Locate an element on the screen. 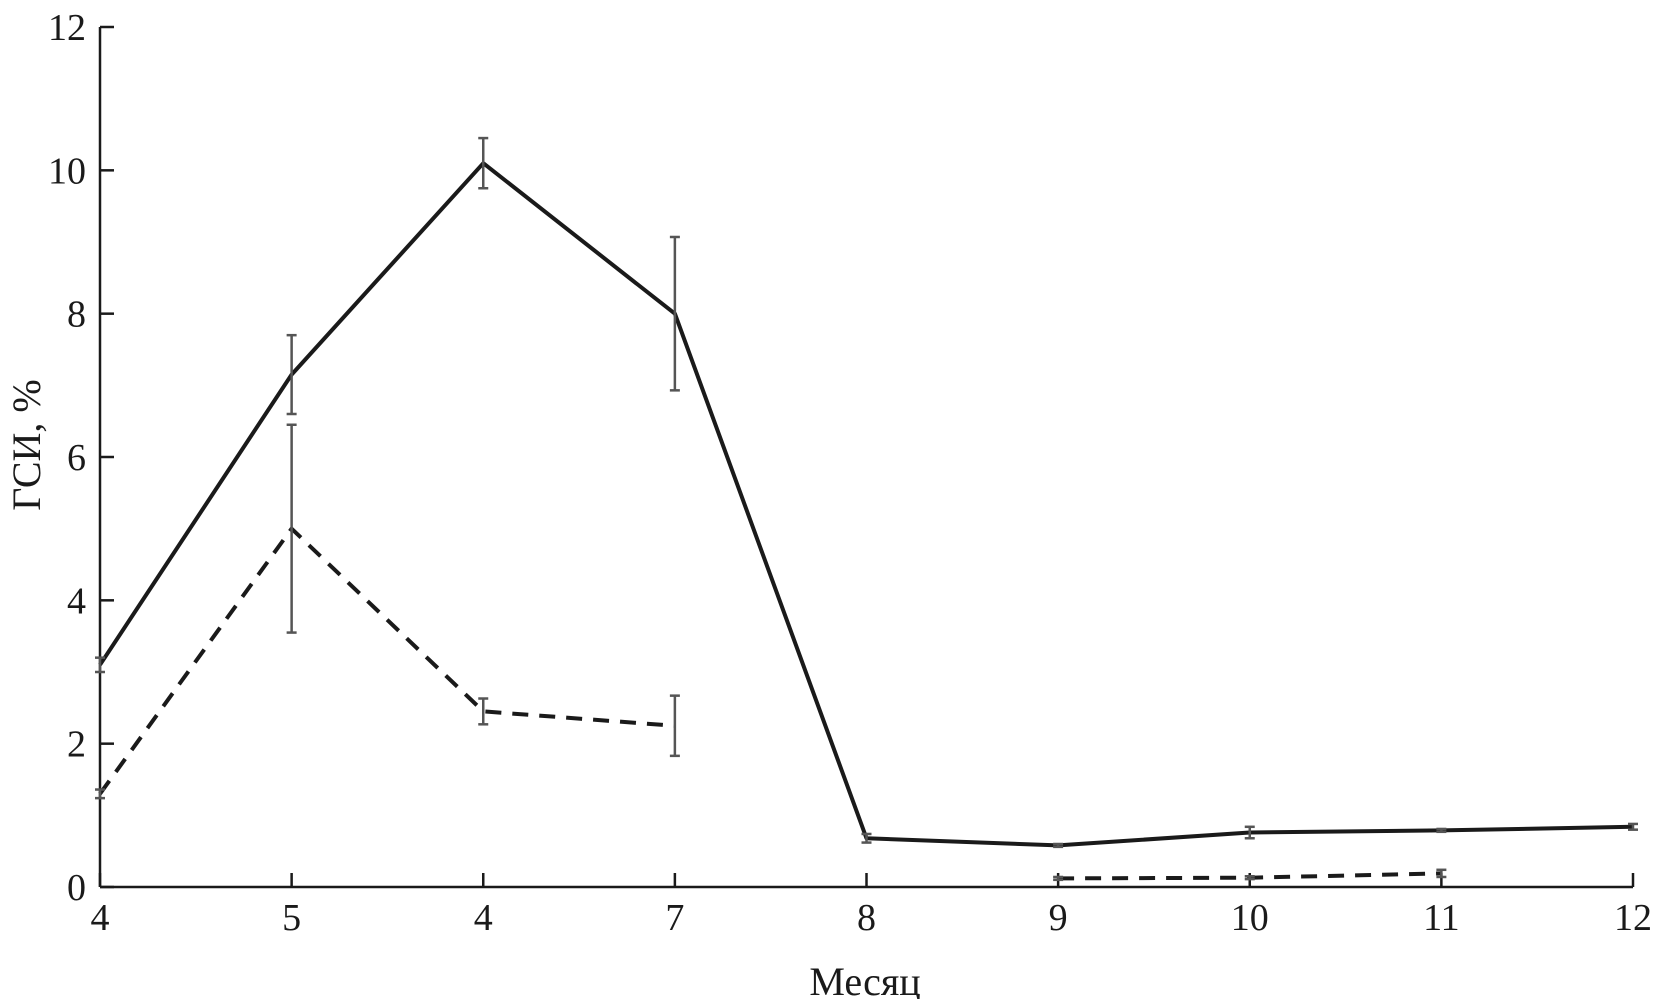 Image resolution: width=1666 pixels, height=999 pixels. x-tick-label-2: 4 is located at coordinates (483, 918).